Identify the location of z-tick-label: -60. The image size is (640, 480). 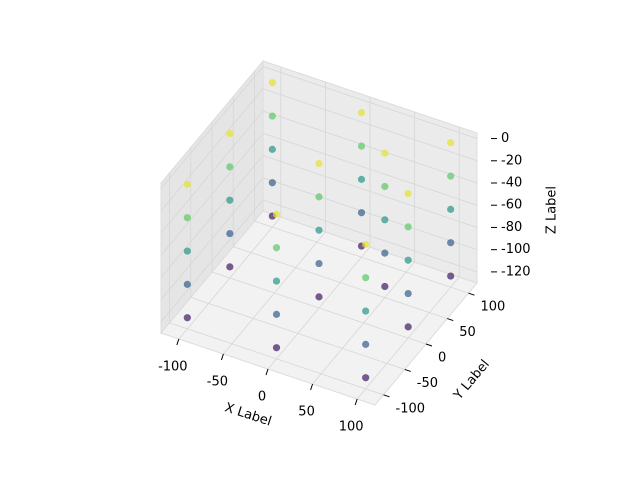
(511, 205).